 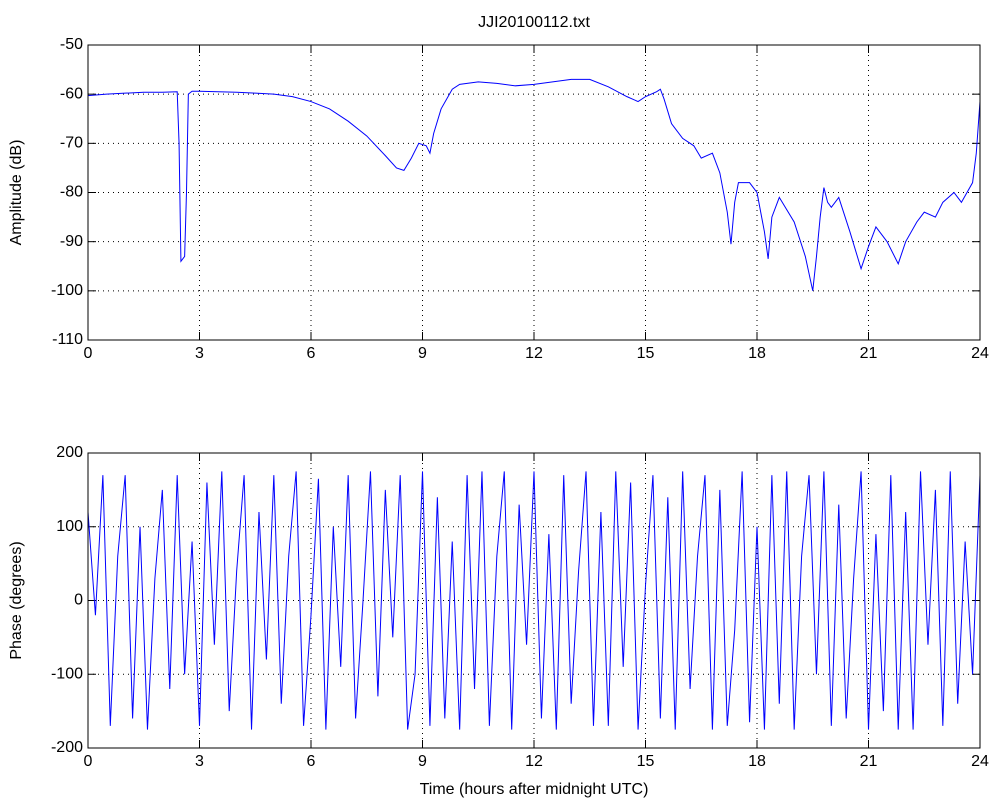 What do you see at coordinates (71, 192) in the screenshot?
I see `y-tick-label: -80` at bounding box center [71, 192].